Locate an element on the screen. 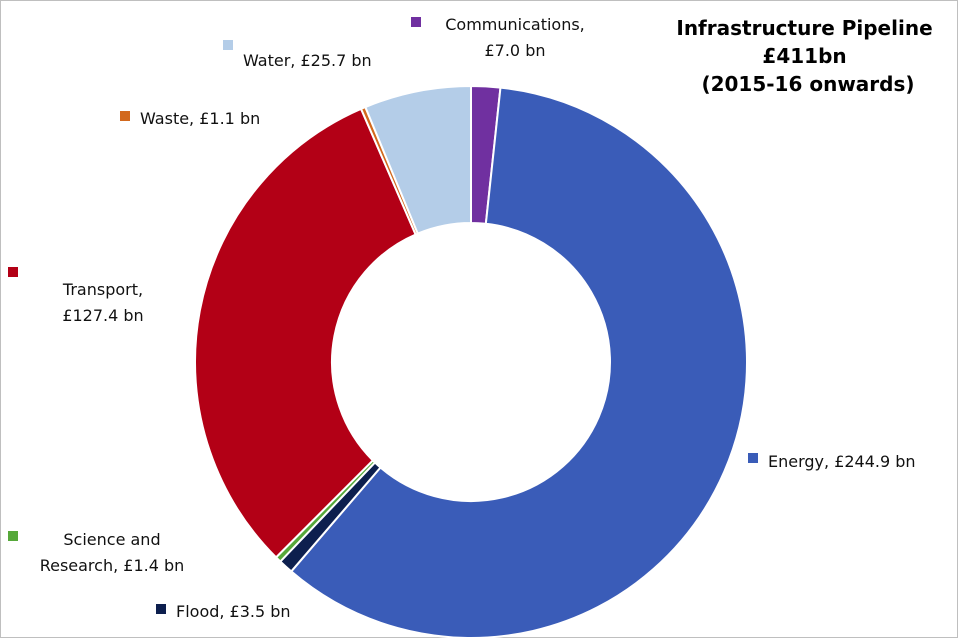  label-water: Water, £25.7 bn is located at coordinates (307, 60).